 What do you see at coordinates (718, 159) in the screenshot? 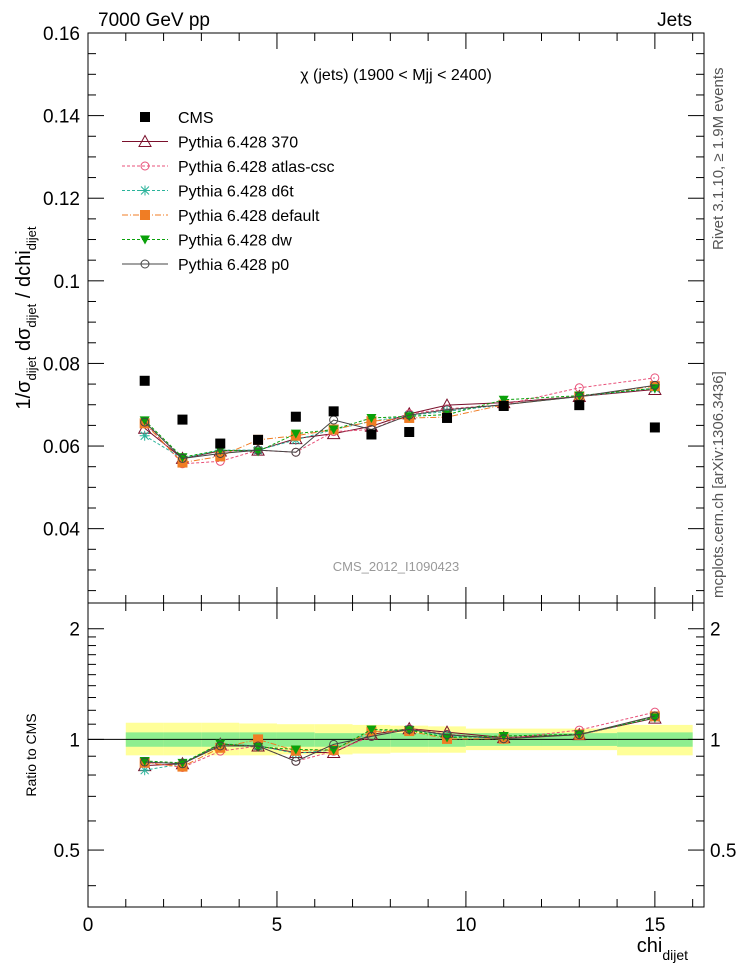
I see `rivet-version-label: Rivet 3.1.10, ≥ 1.9M events` at bounding box center [718, 159].